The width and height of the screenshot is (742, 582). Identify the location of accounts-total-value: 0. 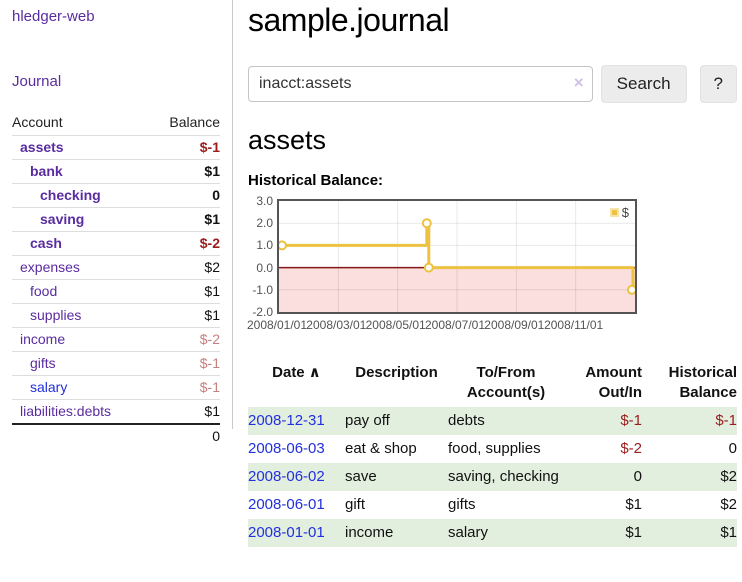
(184, 435).